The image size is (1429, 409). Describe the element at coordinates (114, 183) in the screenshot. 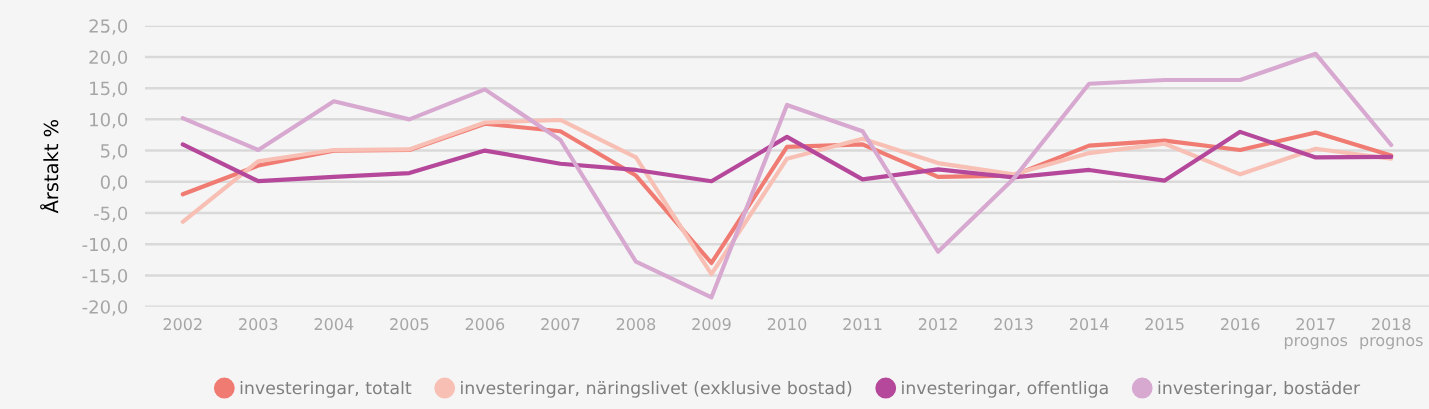

I see `y-tick-label: 0,0` at that location.